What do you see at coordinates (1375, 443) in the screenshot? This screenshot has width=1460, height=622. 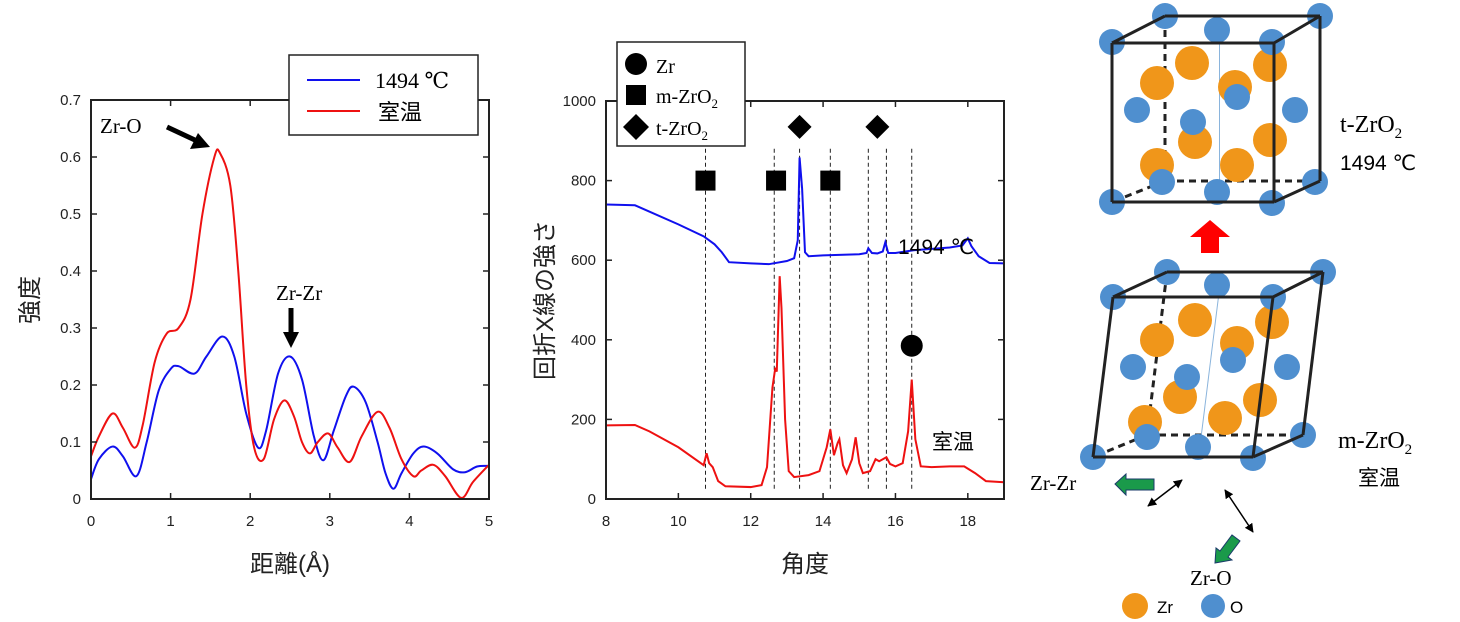 I see `m-zro2-label: m-ZrO2` at bounding box center [1375, 443].